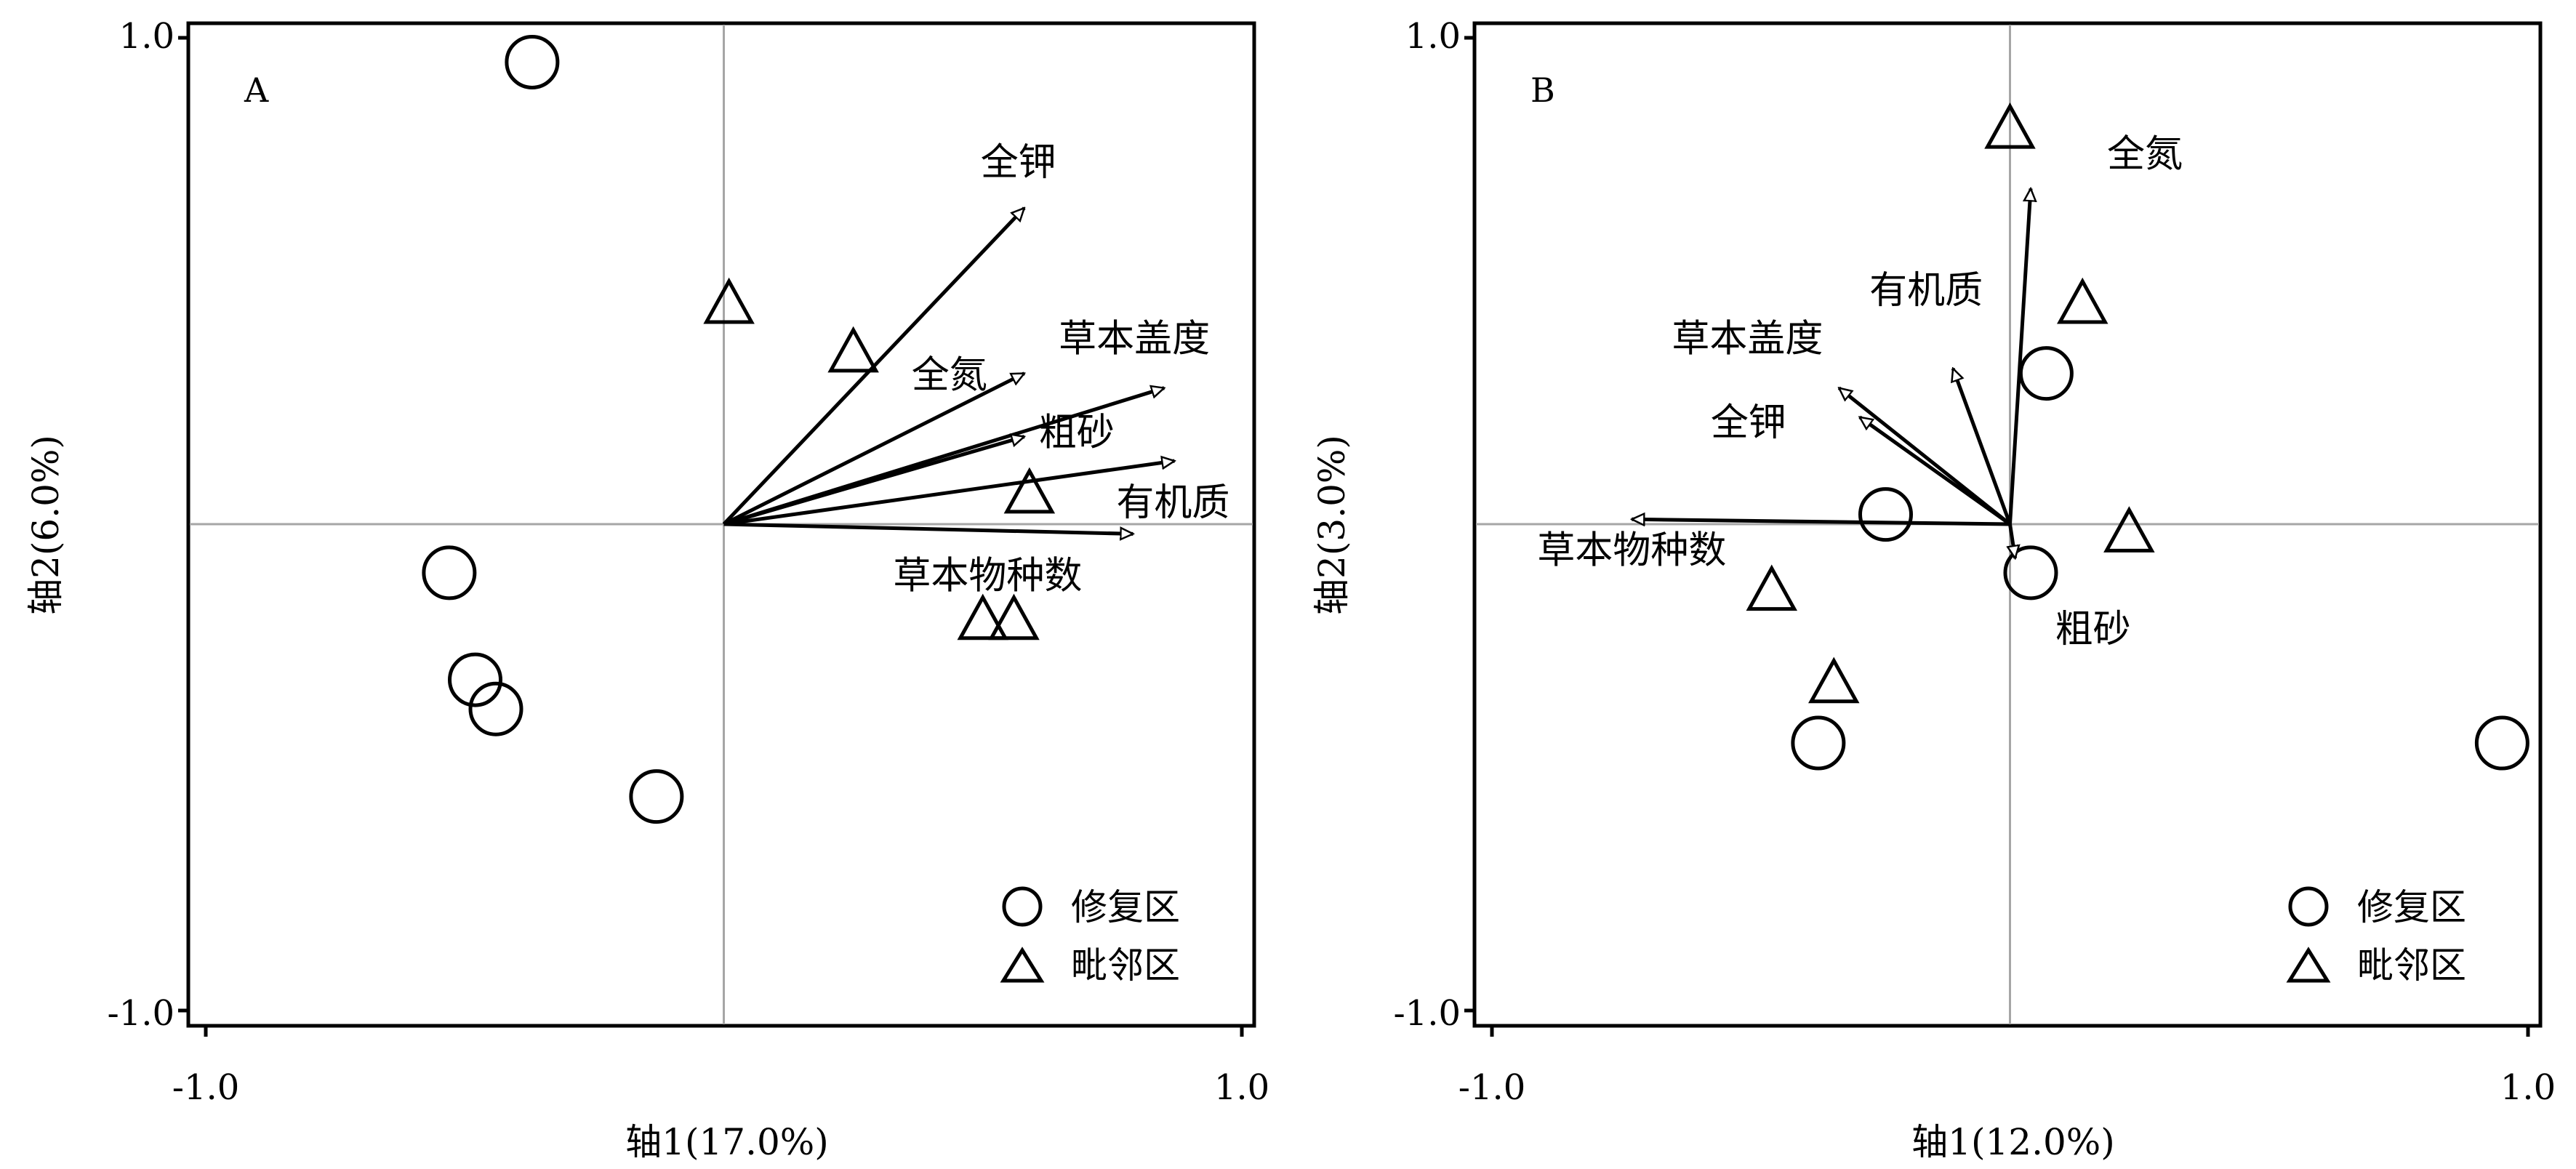 Image resolution: width=2576 pixels, height=1169 pixels. Describe the element at coordinates (1543, 90) in the screenshot. I see `panel-label: B` at that location.